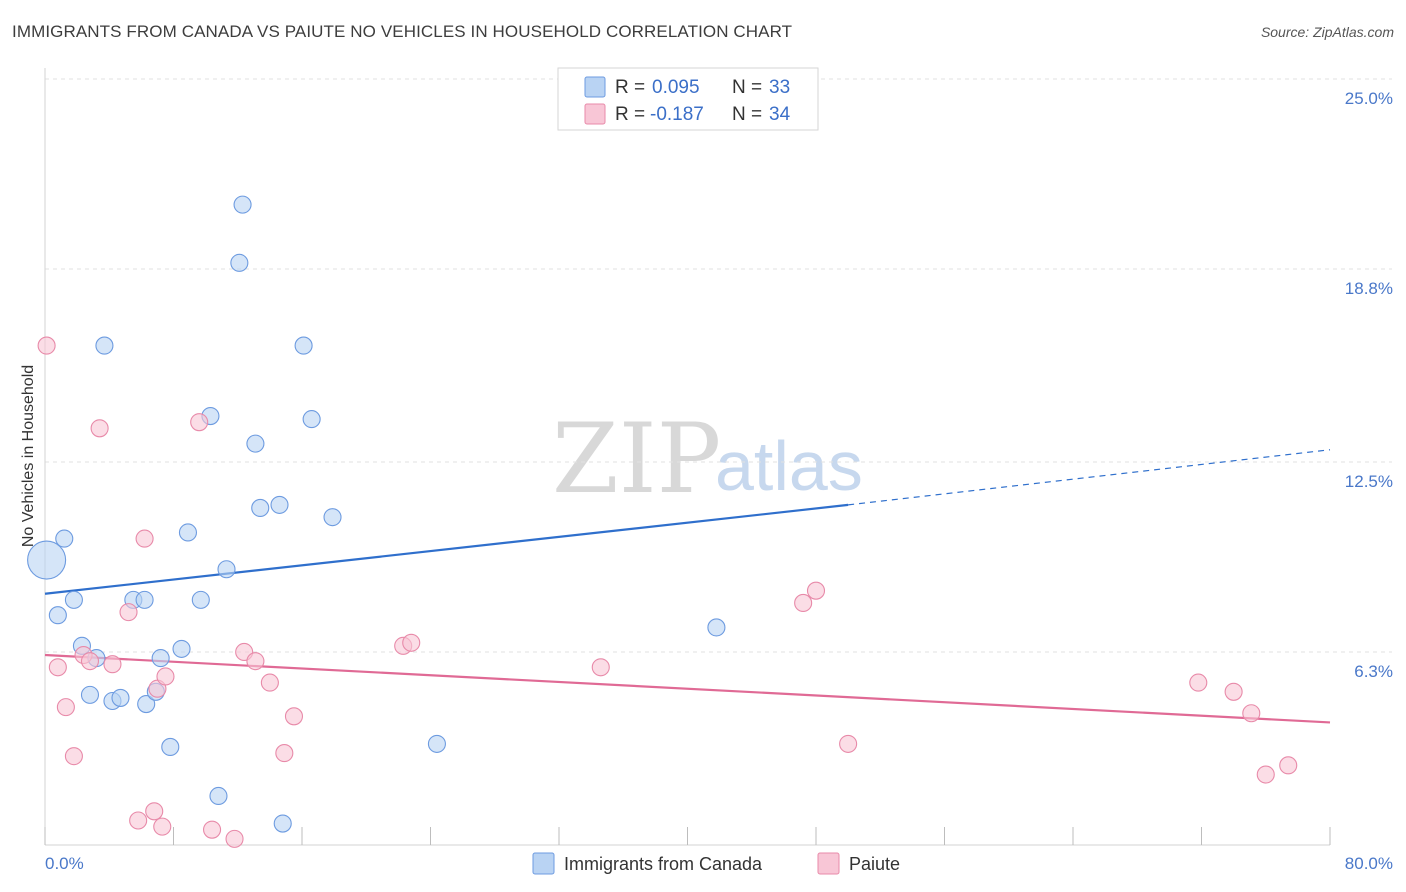 This screenshot has width=1406, height=892. I want to click on legend-r-label-canada: R =, so click(630, 87).